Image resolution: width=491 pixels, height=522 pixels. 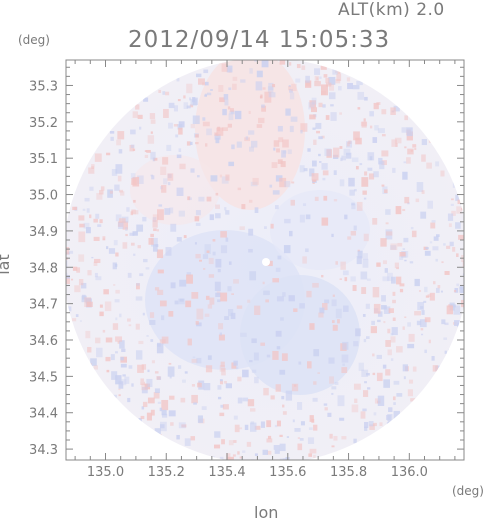 I want to click on timestamp-title: 2012/09/14 15:05:33, so click(x=259, y=40).